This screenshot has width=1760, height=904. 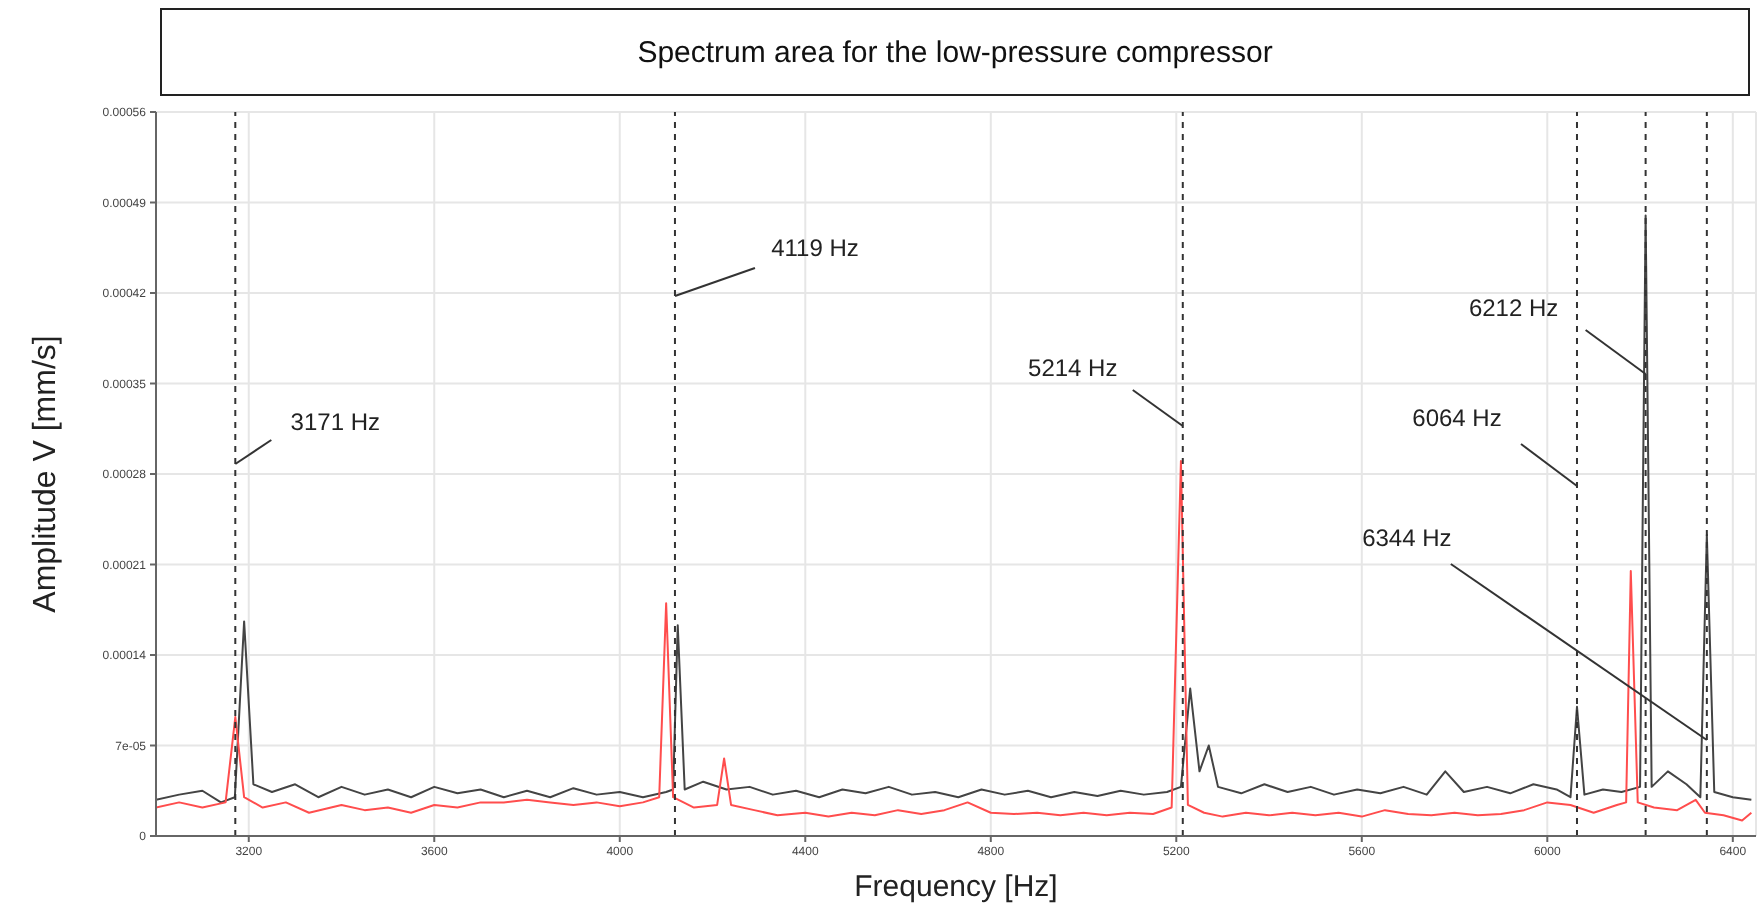 I want to click on x-axis-title: Frequency [Hz], so click(x=956, y=887).